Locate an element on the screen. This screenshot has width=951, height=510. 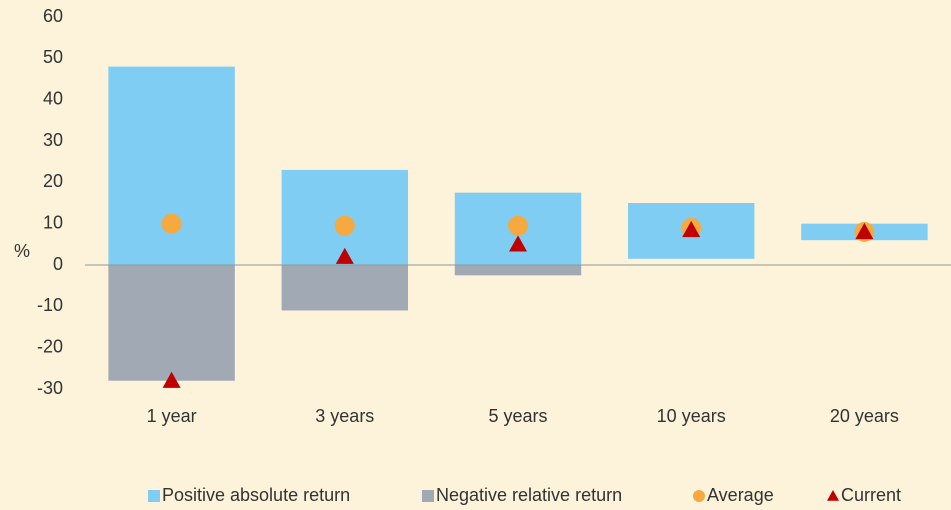
x-tick-label: 20 years is located at coordinates (864, 416).